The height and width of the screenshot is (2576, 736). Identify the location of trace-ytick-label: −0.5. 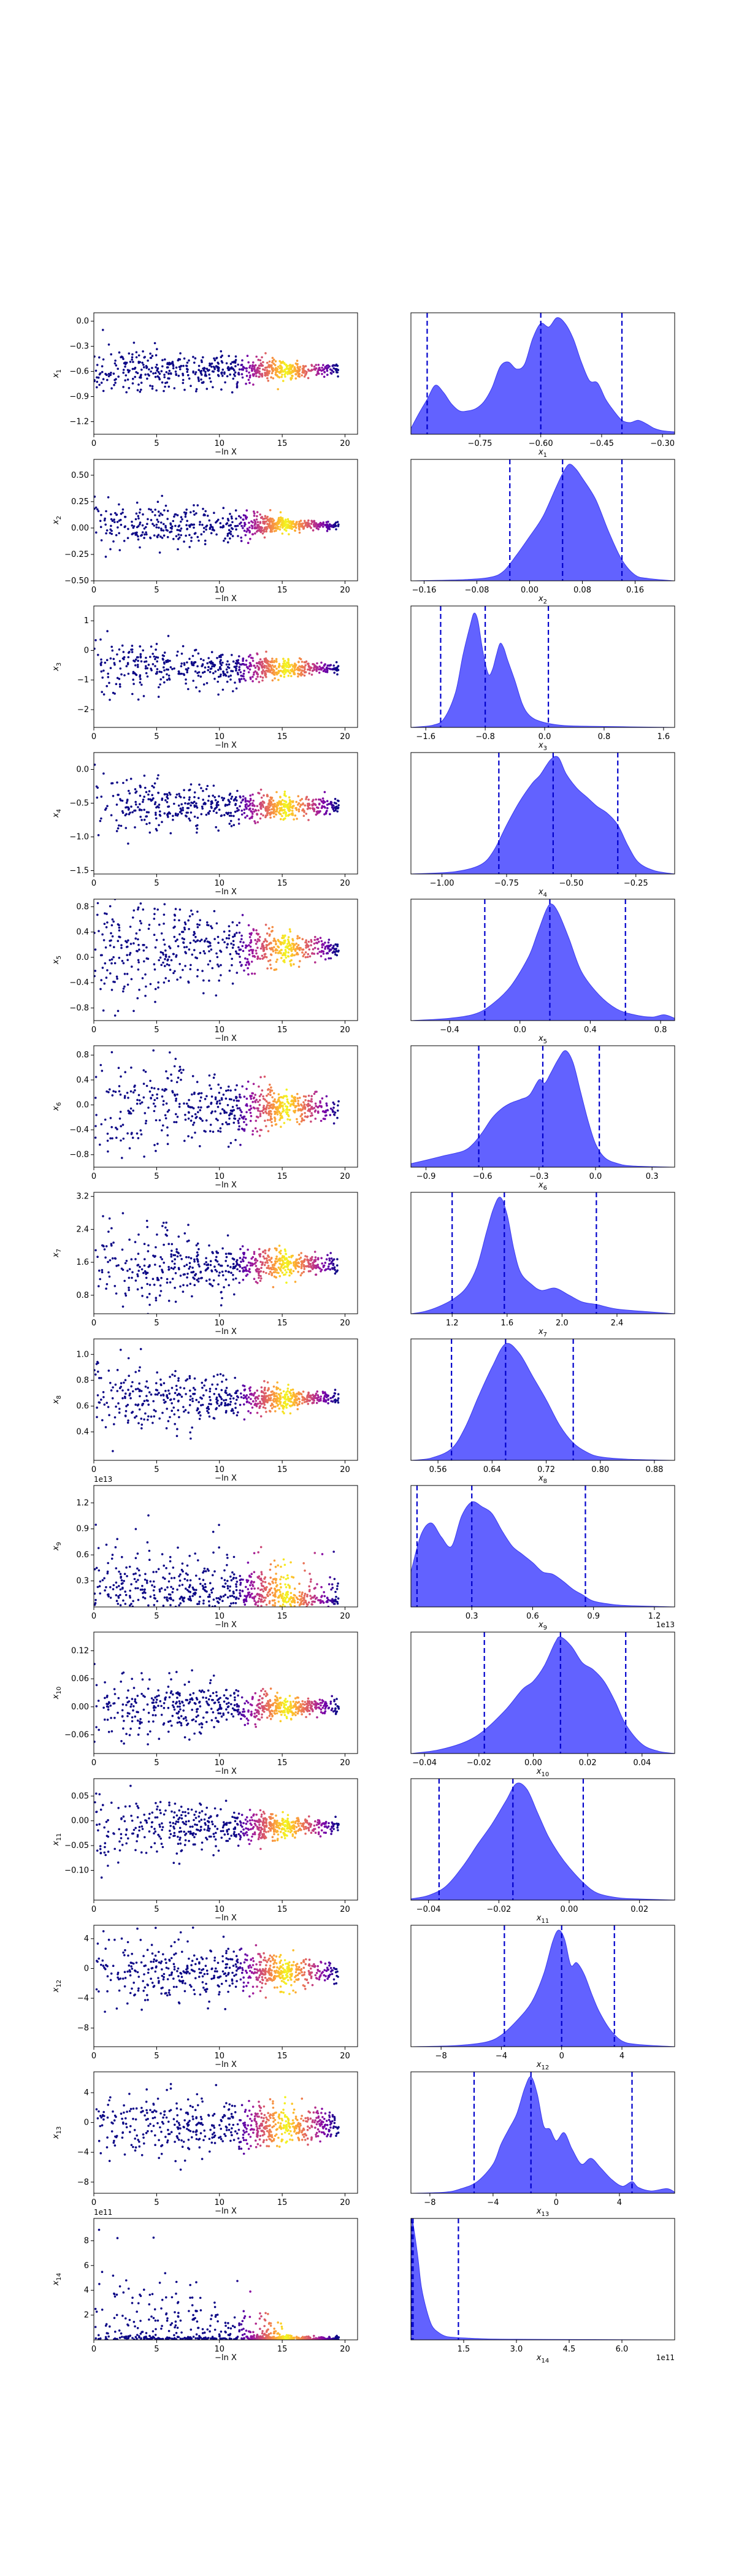
(79, 803).